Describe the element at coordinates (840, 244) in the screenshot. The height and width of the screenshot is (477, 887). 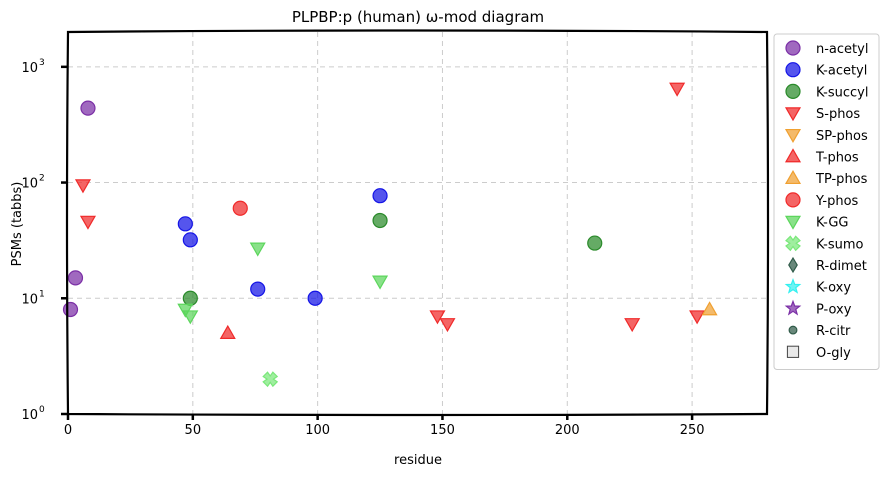
I see `legend-label-k-sumo: K-sumo` at that location.